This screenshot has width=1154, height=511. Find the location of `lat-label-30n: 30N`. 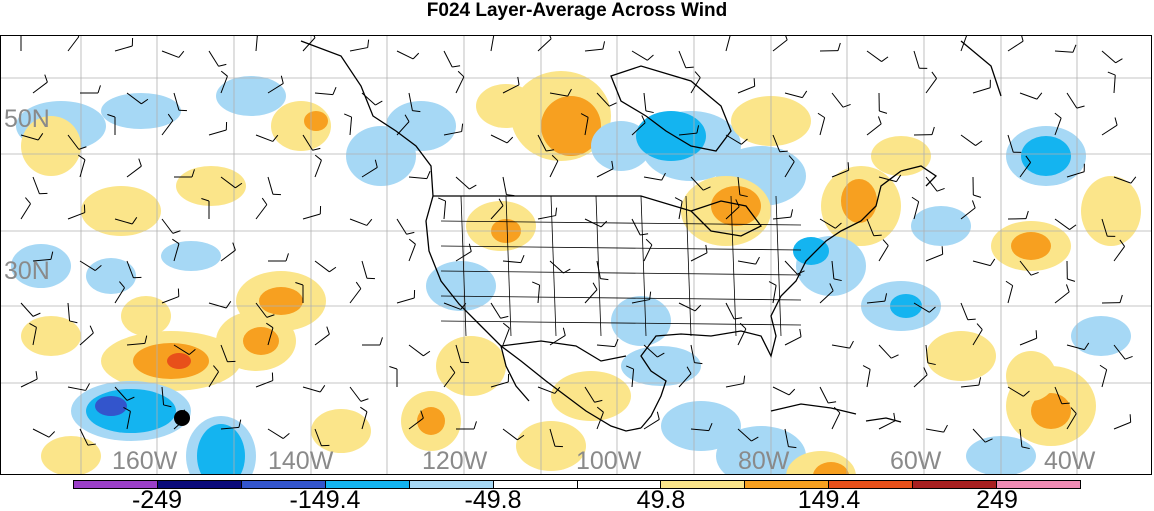

lat-label-30n: 30N is located at coordinates (27, 271).